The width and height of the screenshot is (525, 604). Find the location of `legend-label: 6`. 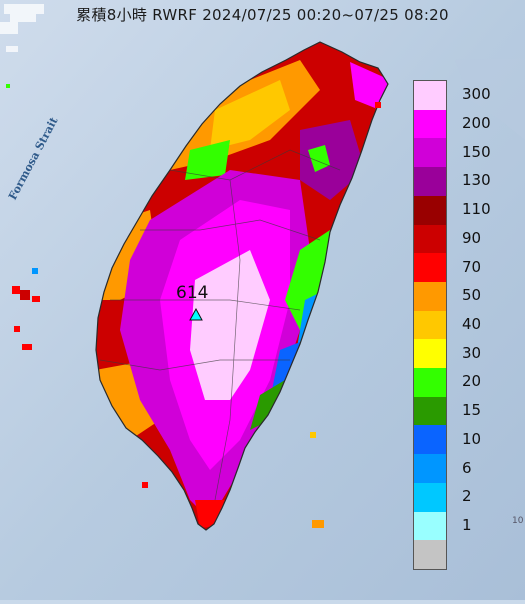

legend-label: 6 is located at coordinates (467, 467).